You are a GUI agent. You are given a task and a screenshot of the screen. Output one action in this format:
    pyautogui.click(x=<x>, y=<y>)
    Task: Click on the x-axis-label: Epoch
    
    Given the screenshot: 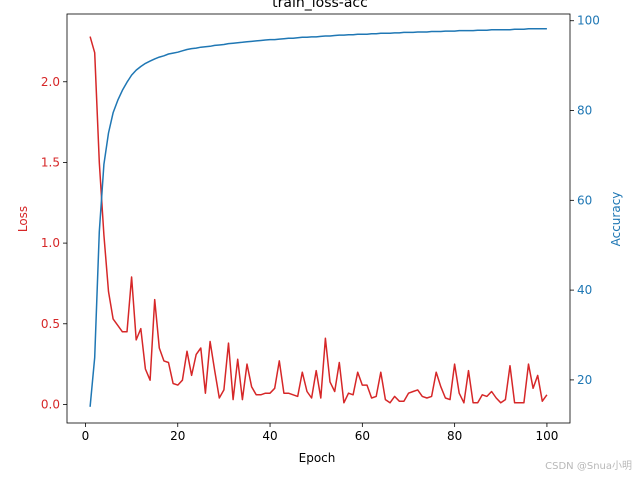 What is the action you would take?
    pyautogui.click(x=317, y=458)
    